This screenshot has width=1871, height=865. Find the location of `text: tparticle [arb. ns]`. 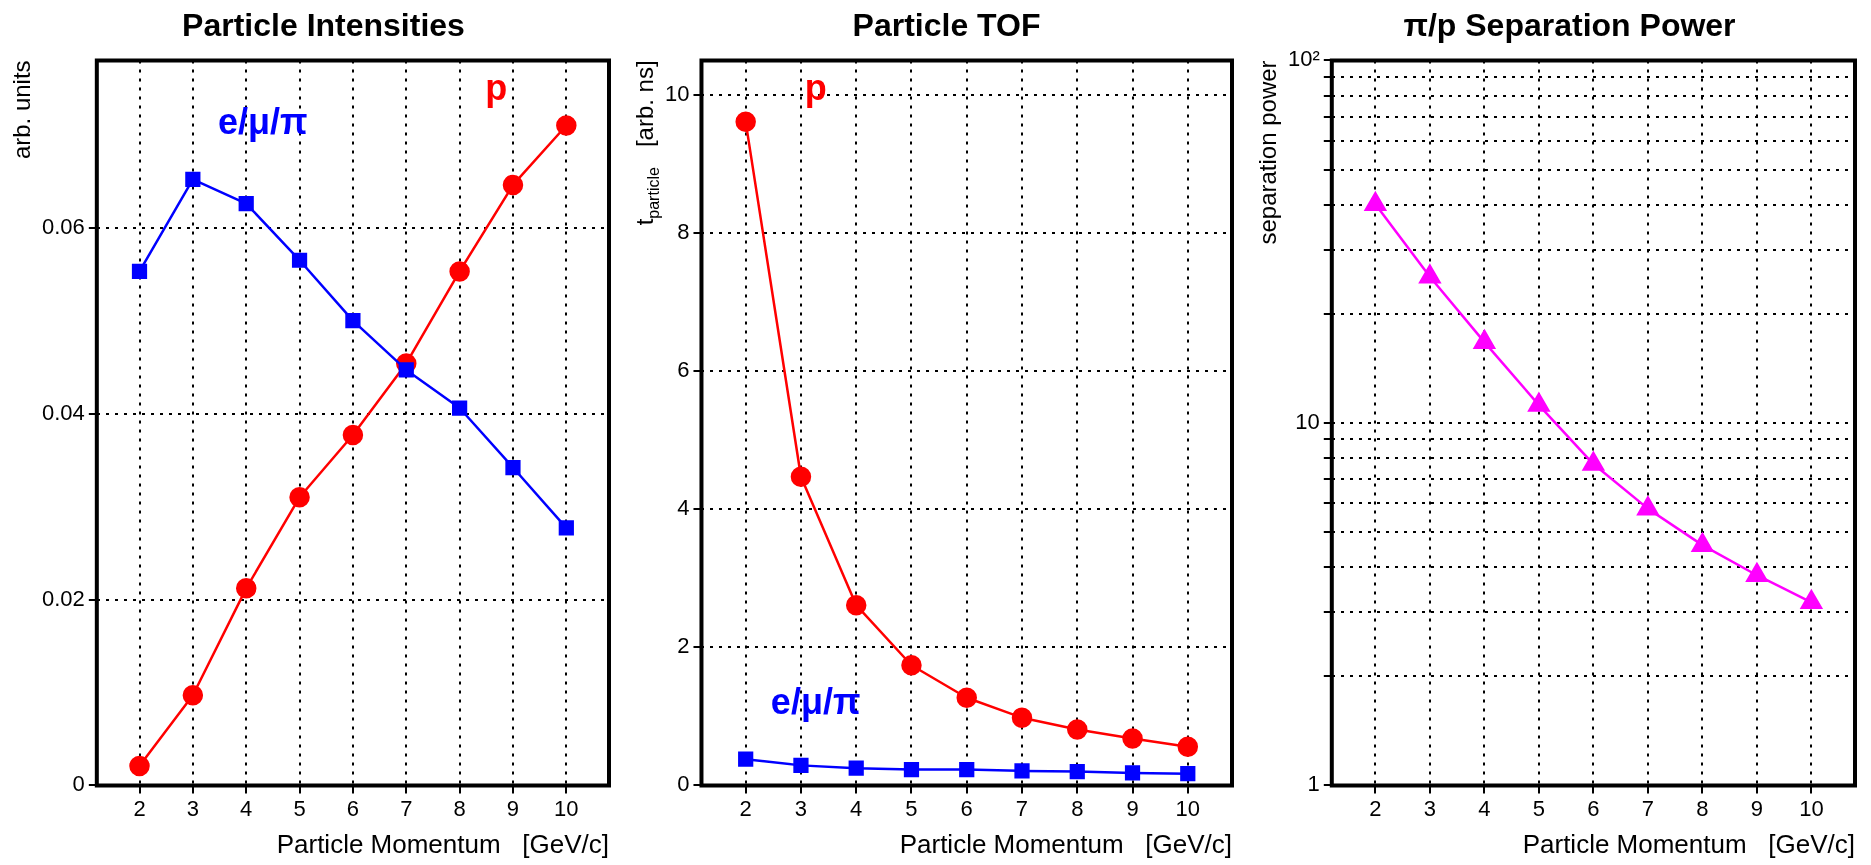

text: tparticle [arb. ns] is located at coordinates (646, 143).